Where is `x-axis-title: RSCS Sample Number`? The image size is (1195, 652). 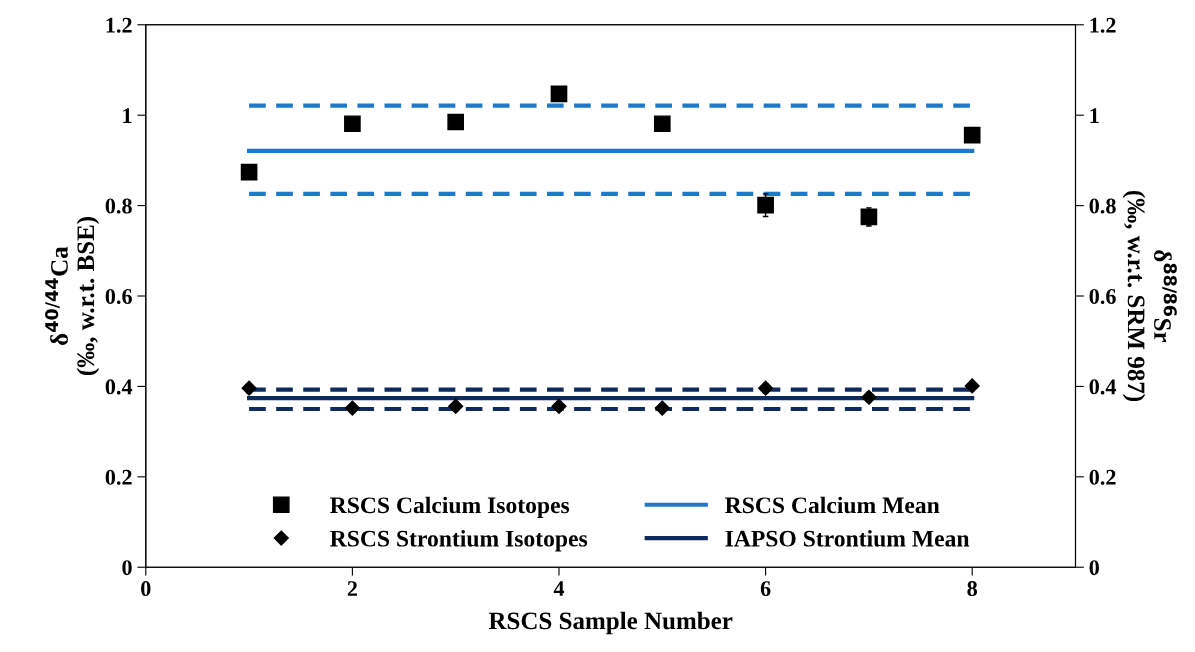 x-axis-title: RSCS Sample Number is located at coordinates (610, 623).